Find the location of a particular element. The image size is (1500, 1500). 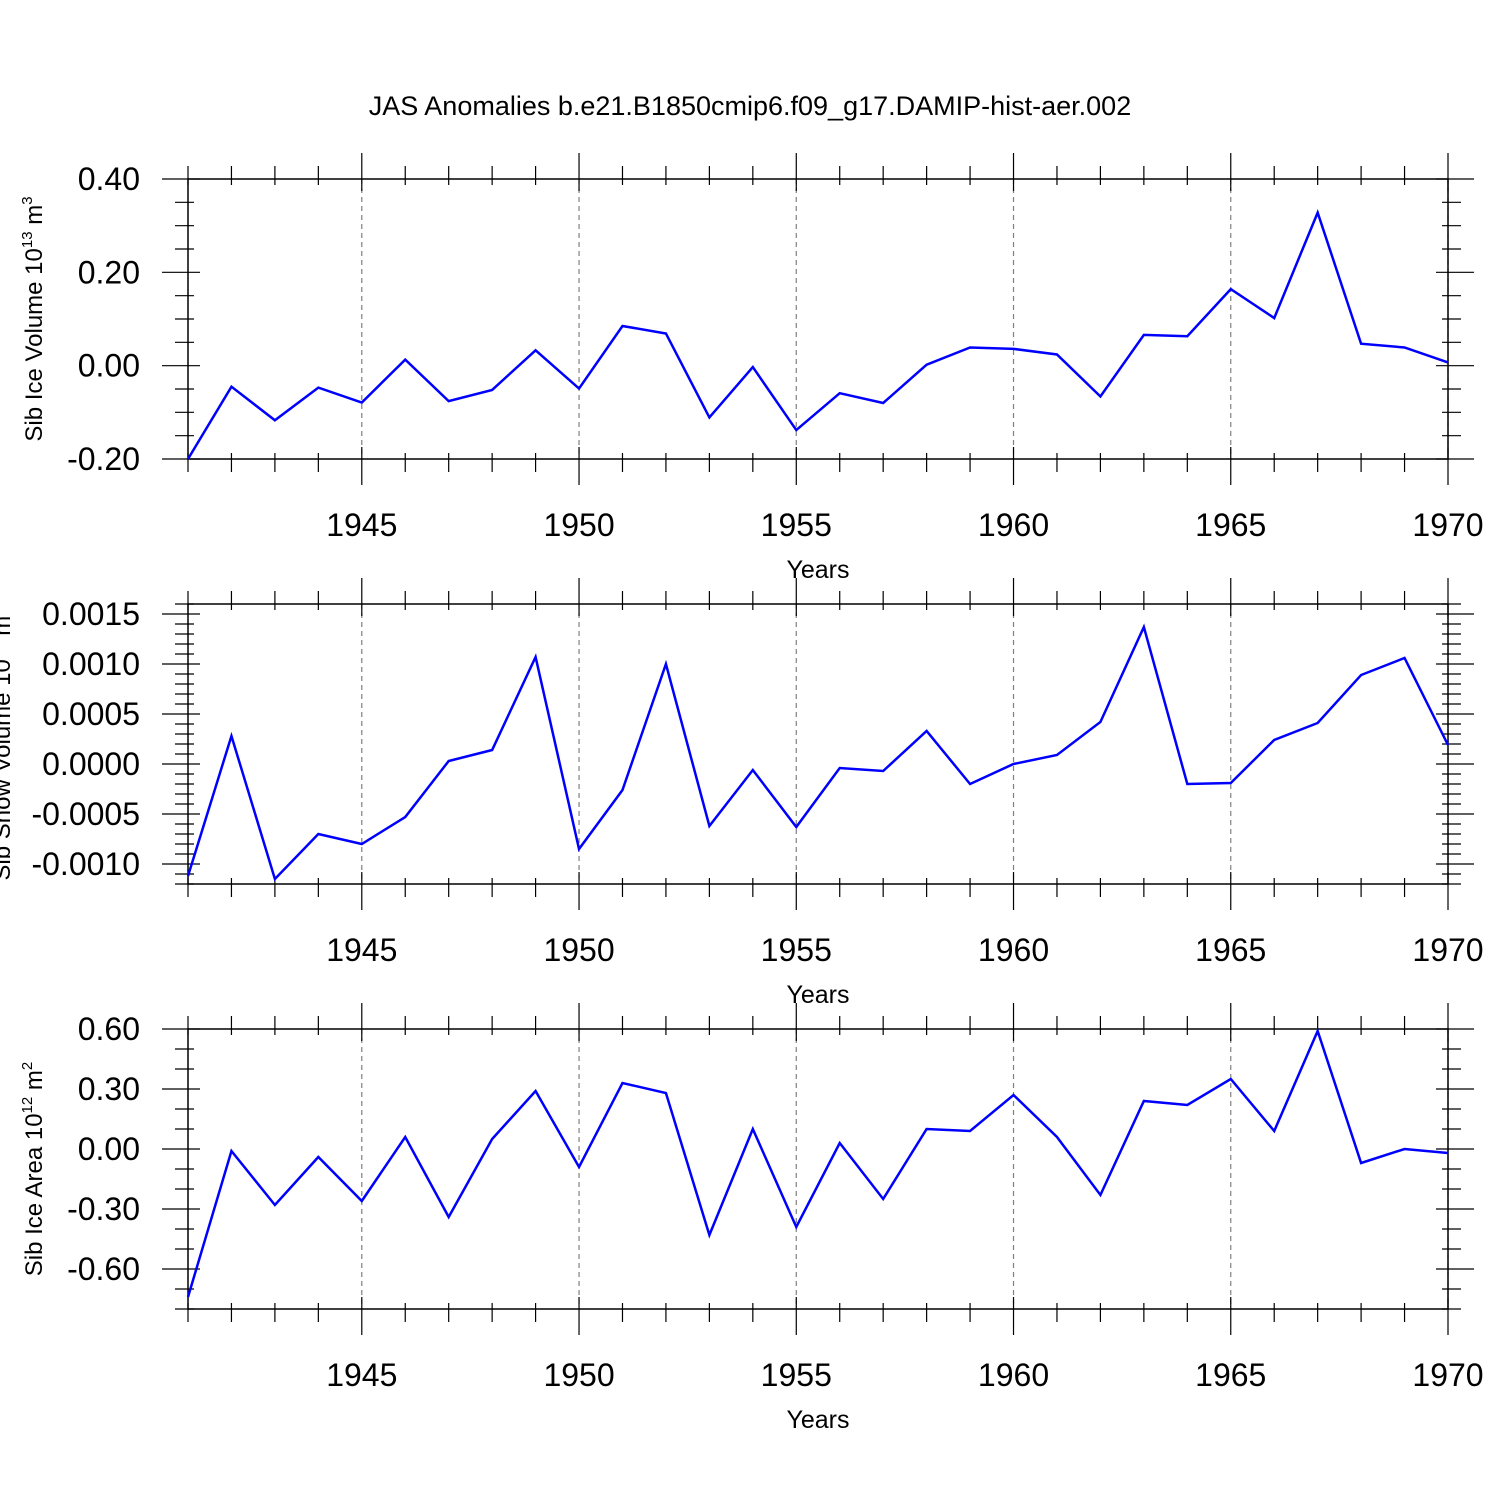

y-tick-label: -0.60 is located at coordinates (103, 1269).